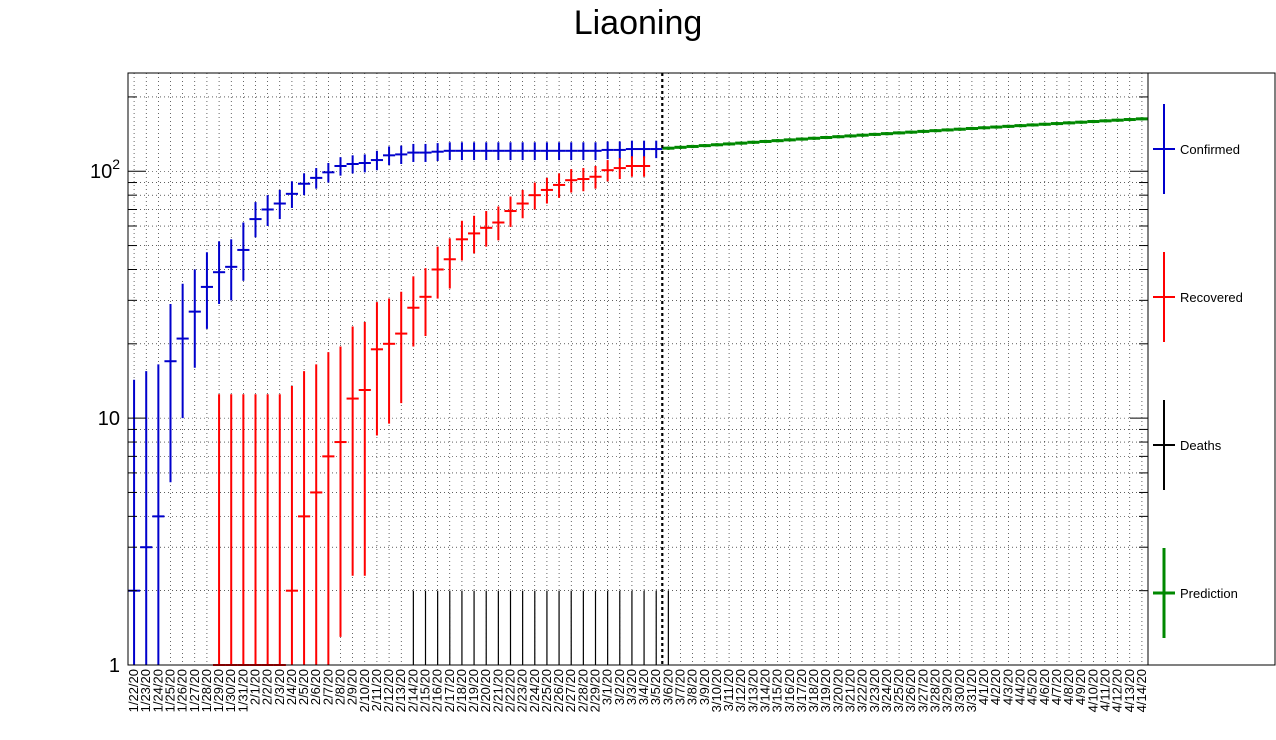 The width and height of the screenshot is (1276, 740). What do you see at coordinates (1209, 593) in the screenshot?
I see `legend-label: Prediction` at bounding box center [1209, 593].